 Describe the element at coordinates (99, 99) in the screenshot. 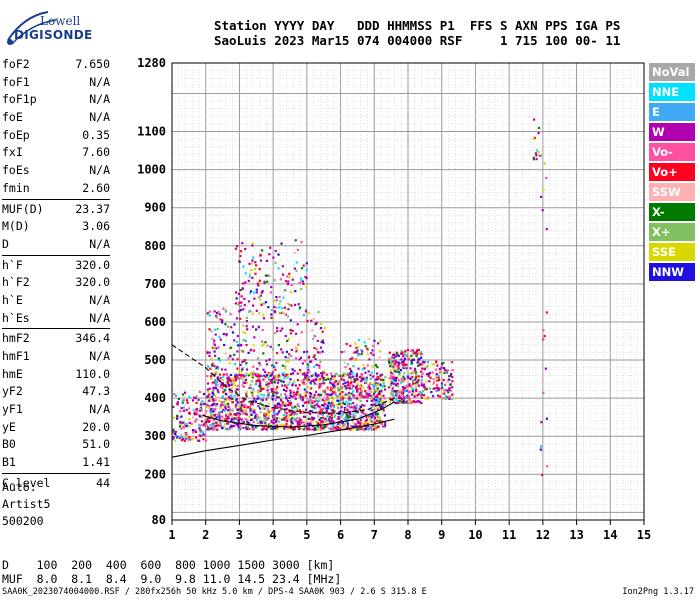

I see `param-value: N/A` at that location.